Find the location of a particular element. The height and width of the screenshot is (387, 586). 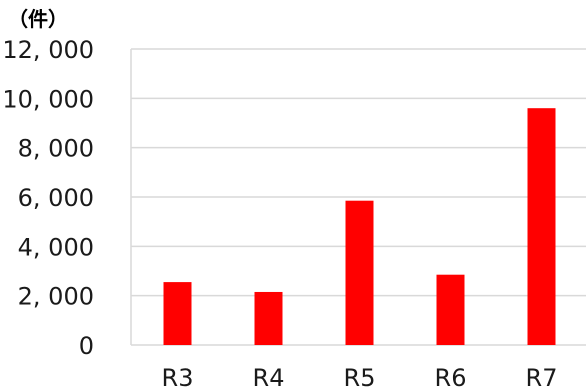

x-axis-ticks: R3 R4 R5 R6 R7 is located at coordinates (360, 375).